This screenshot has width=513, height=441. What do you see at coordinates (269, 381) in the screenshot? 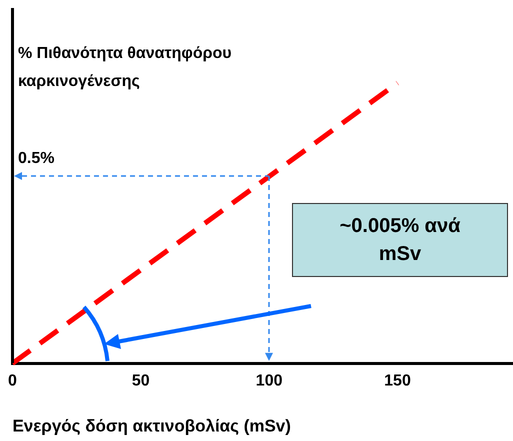
I see `x-tick-label: 100` at bounding box center [269, 381].